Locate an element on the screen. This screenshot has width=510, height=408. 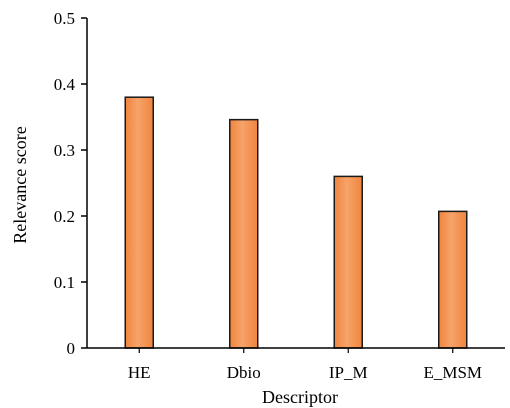
x-axis-title: Descriptor is located at coordinates (300, 397).